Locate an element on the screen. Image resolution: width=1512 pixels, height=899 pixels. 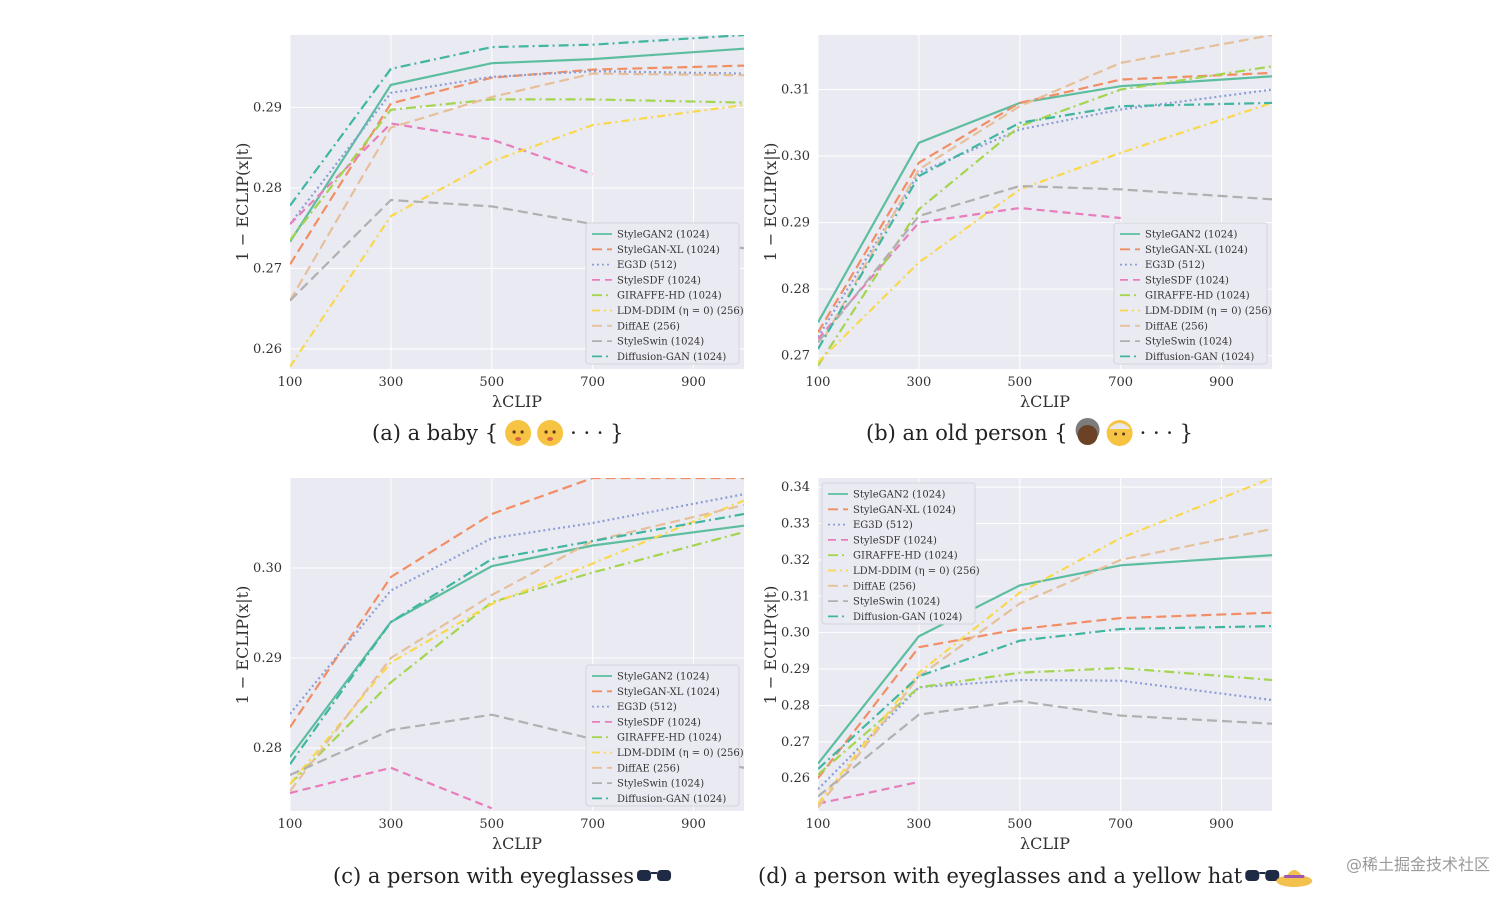
panel-caption: (c) a person with eyeglasses is located at coordinates (483, 876).